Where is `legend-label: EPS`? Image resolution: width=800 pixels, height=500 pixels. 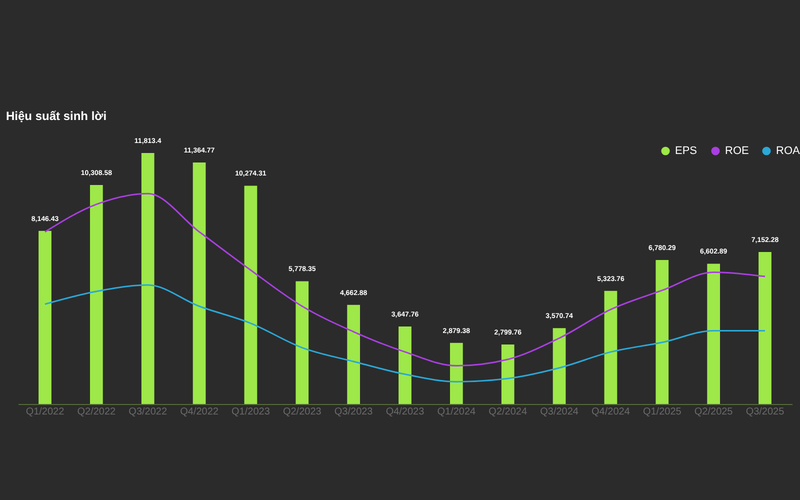
legend-label: EPS is located at coordinates (686, 150).